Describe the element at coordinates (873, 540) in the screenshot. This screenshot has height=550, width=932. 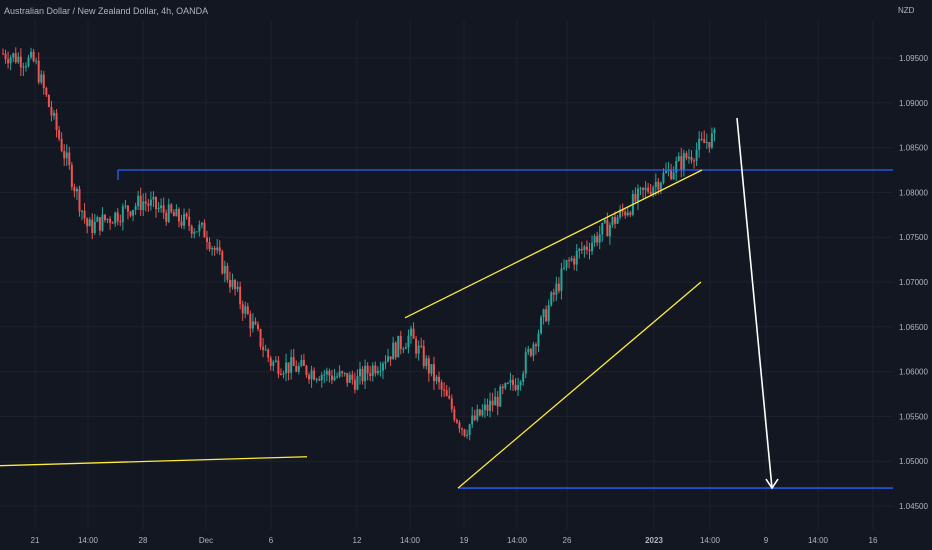
I see `x-tick-label: 16` at that location.